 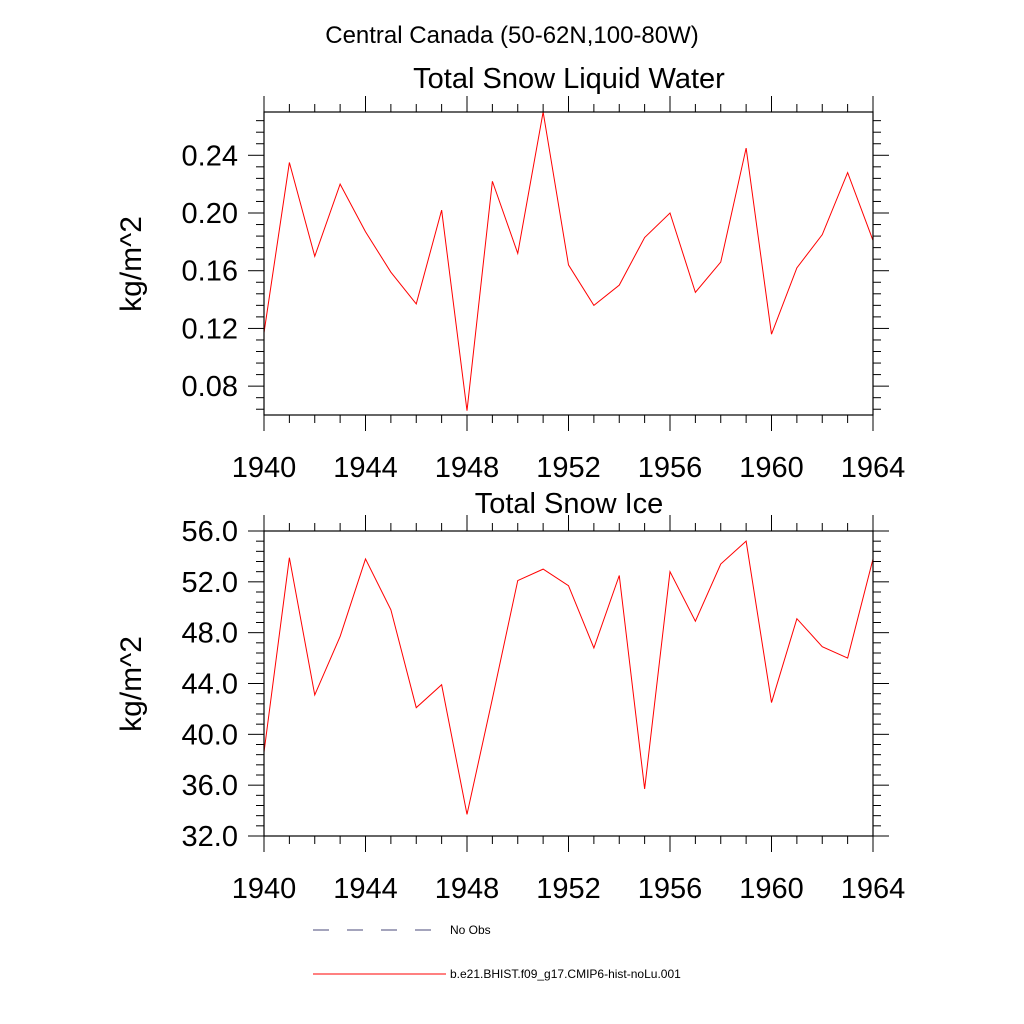 What do you see at coordinates (210, 634) in the screenshot?
I see `y-tick-label: 48.0` at bounding box center [210, 634].